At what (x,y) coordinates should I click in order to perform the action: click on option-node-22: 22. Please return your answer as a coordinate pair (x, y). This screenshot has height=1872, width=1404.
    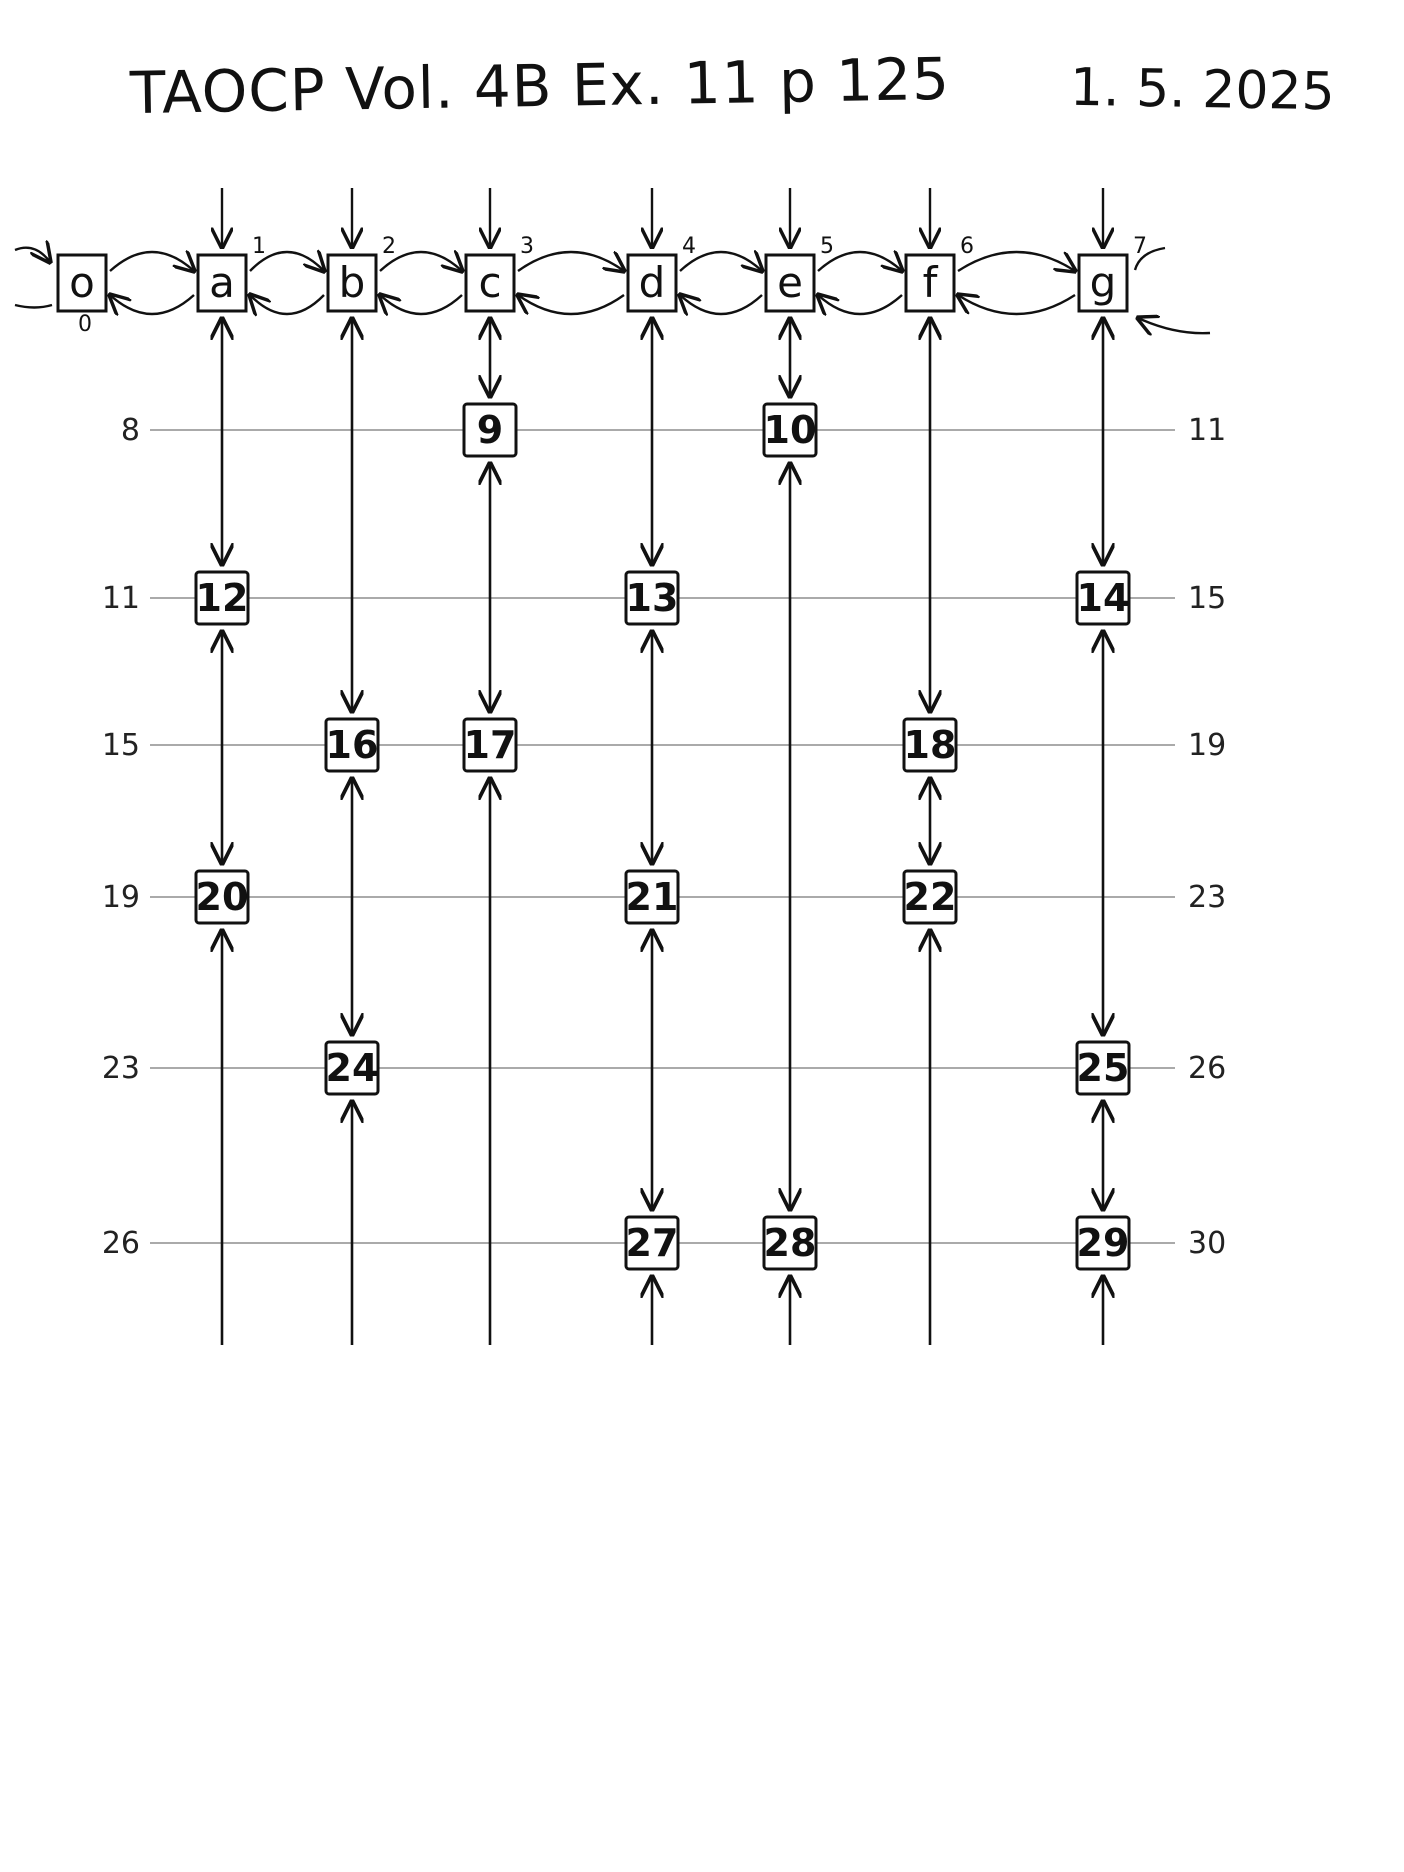
    Looking at the image, I should click on (930, 897).